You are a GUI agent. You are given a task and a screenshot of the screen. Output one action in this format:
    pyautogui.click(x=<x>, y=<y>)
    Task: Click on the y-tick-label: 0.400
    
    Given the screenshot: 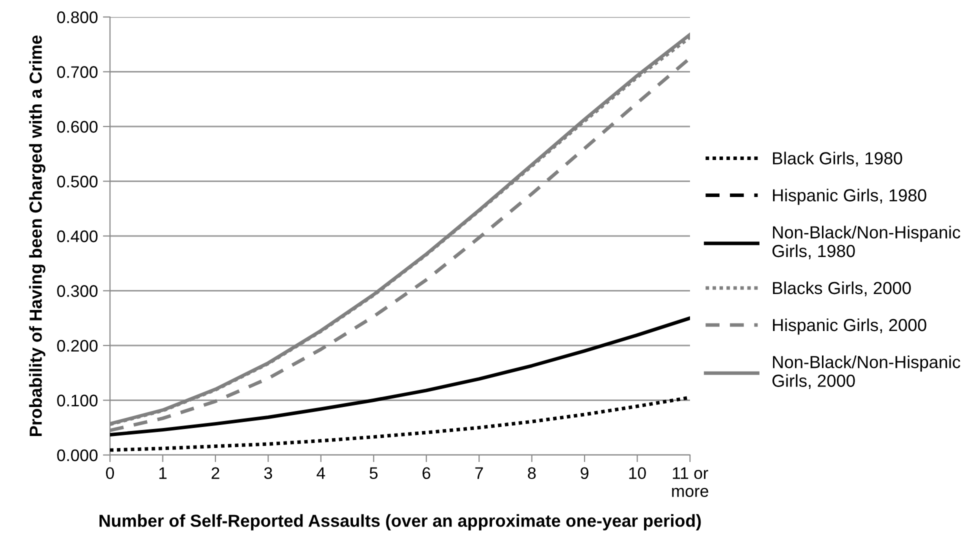 What is the action you would take?
    pyautogui.click(x=77, y=236)
    